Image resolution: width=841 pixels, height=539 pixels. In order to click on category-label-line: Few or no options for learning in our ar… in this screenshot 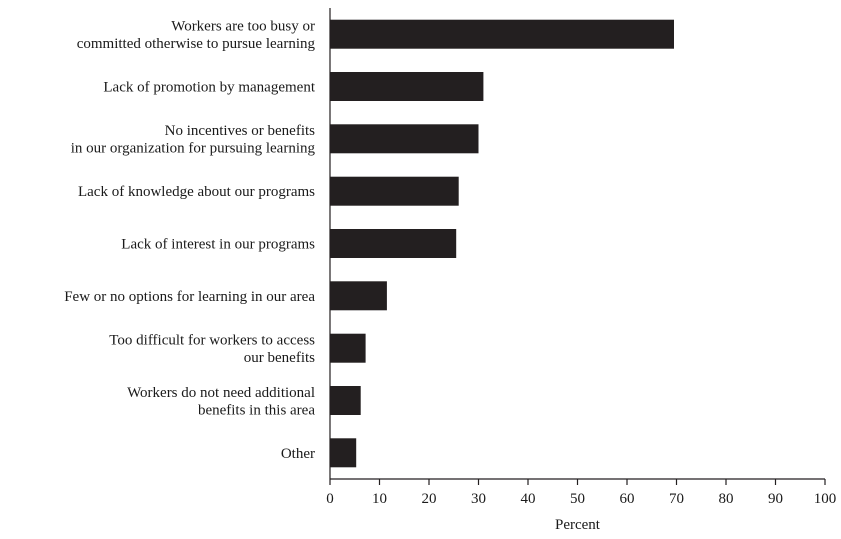, I will do `click(189, 297)`.